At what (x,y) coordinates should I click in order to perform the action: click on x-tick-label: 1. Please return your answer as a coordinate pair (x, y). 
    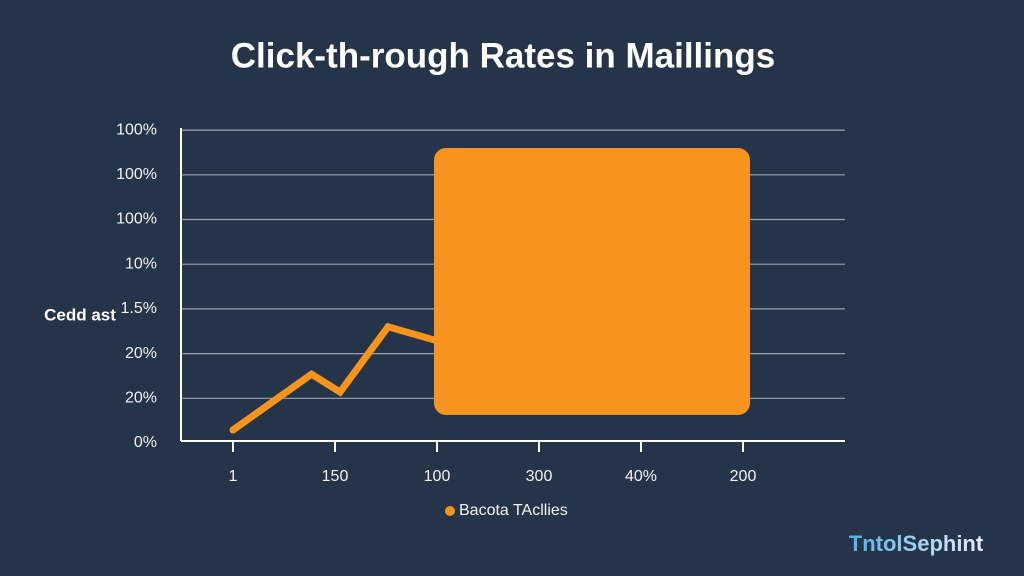
    Looking at the image, I should click on (233, 476).